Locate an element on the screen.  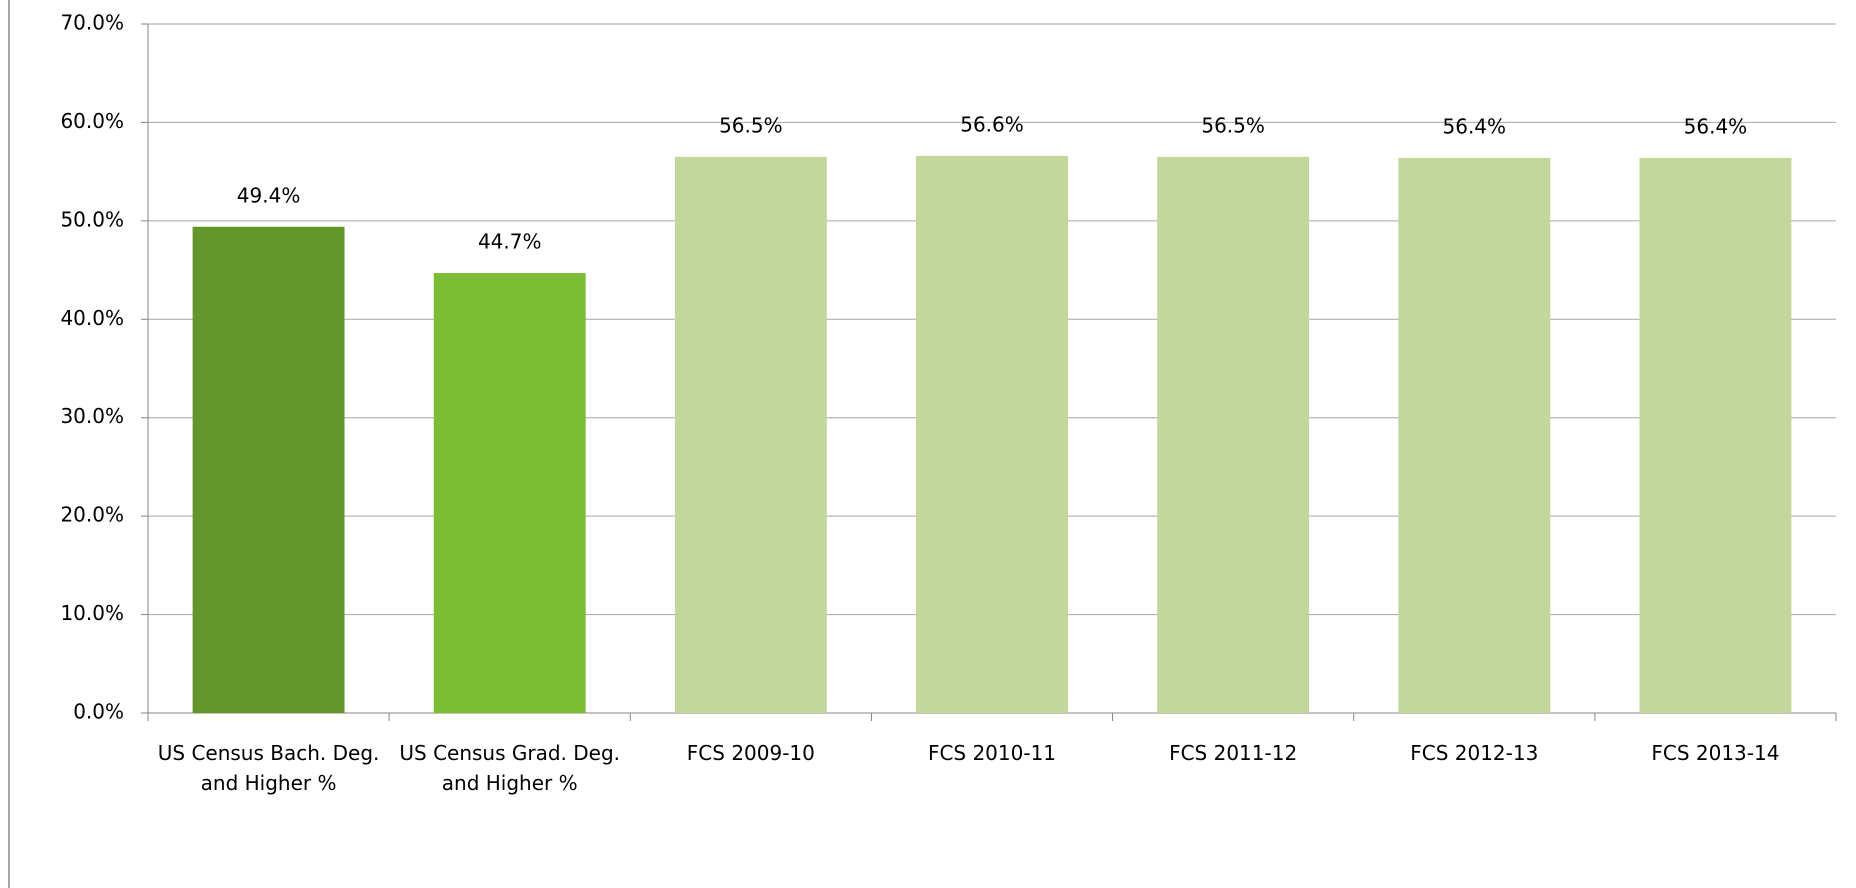
x-tick-label: FCS 2012-13 is located at coordinates (1474, 753).